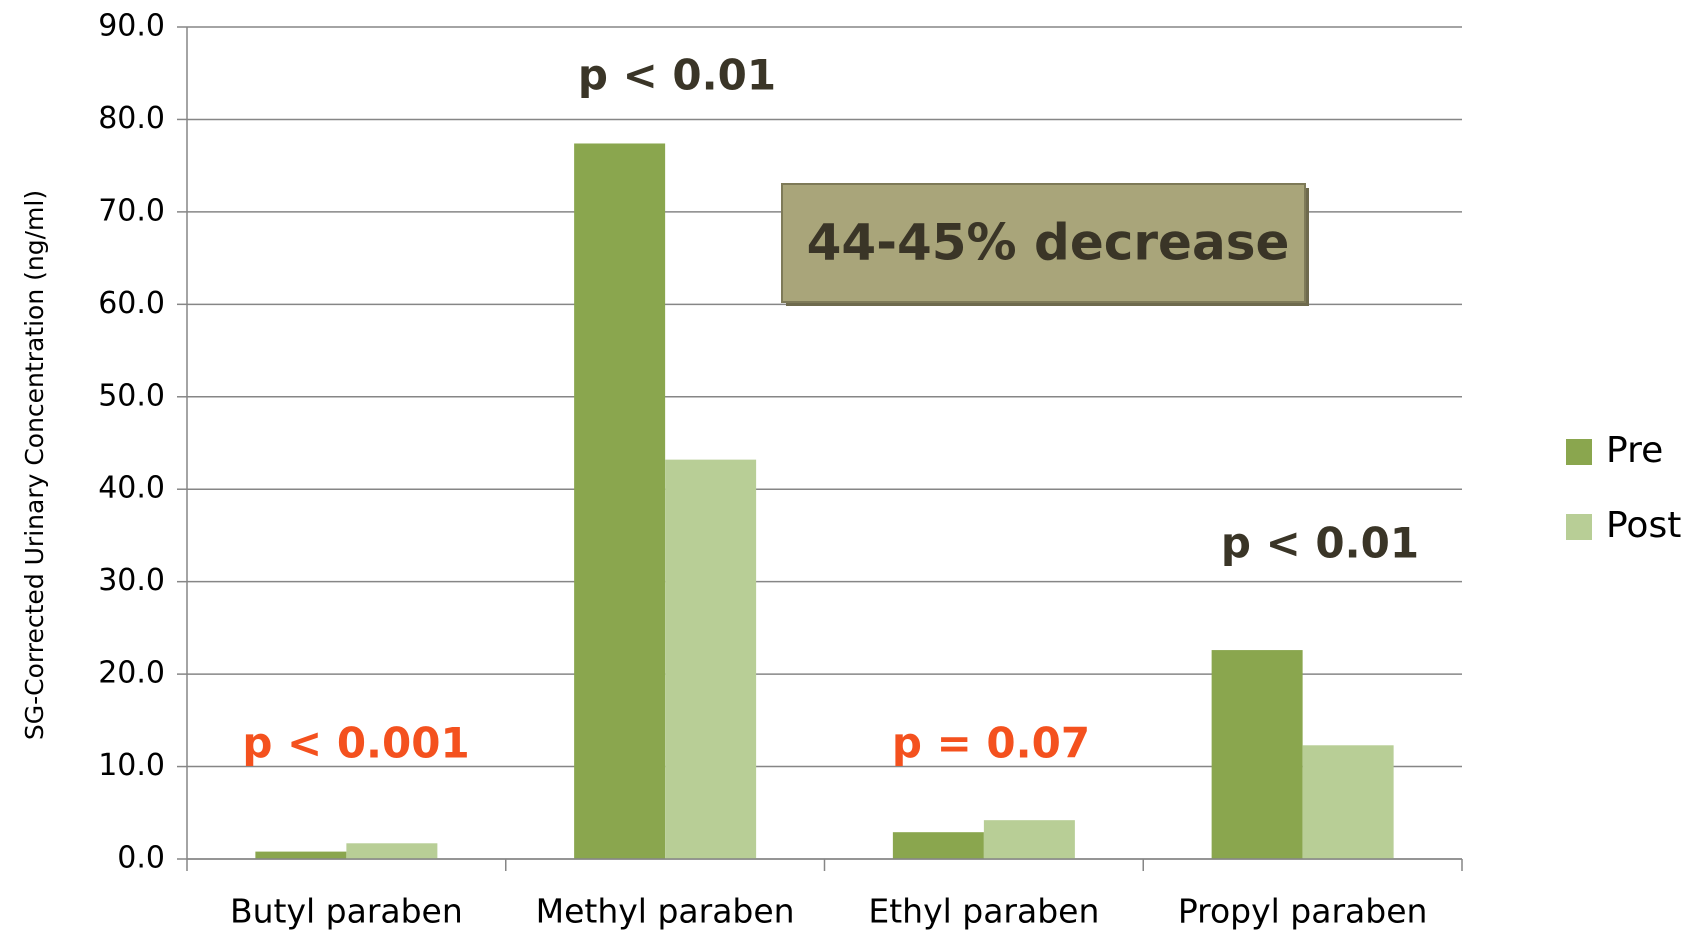 Image resolution: width=1690 pixels, height=931 pixels. Describe the element at coordinates (1048, 243) in the screenshot. I see `annotation: 44-45% decrease` at that location.